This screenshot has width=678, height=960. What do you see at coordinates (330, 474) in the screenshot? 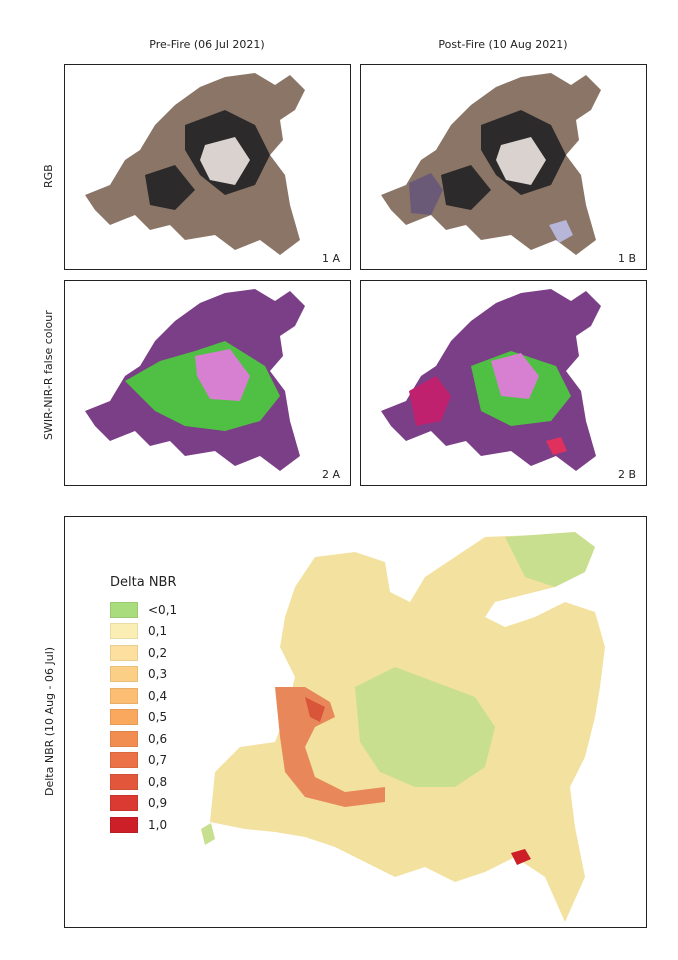
I see `panel-id-2a: 2 A` at bounding box center [330, 474].